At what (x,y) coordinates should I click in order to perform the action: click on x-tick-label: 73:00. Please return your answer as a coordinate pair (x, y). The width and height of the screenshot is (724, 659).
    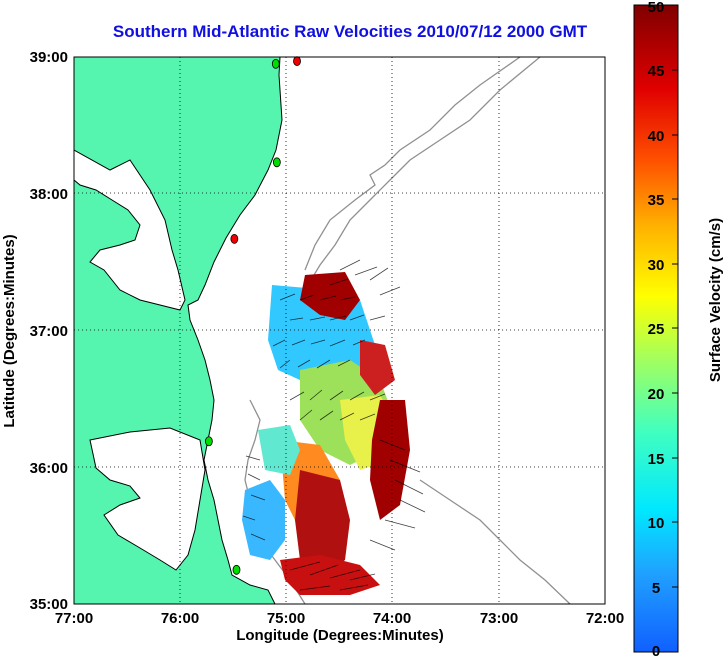
    Looking at the image, I should click on (499, 618).